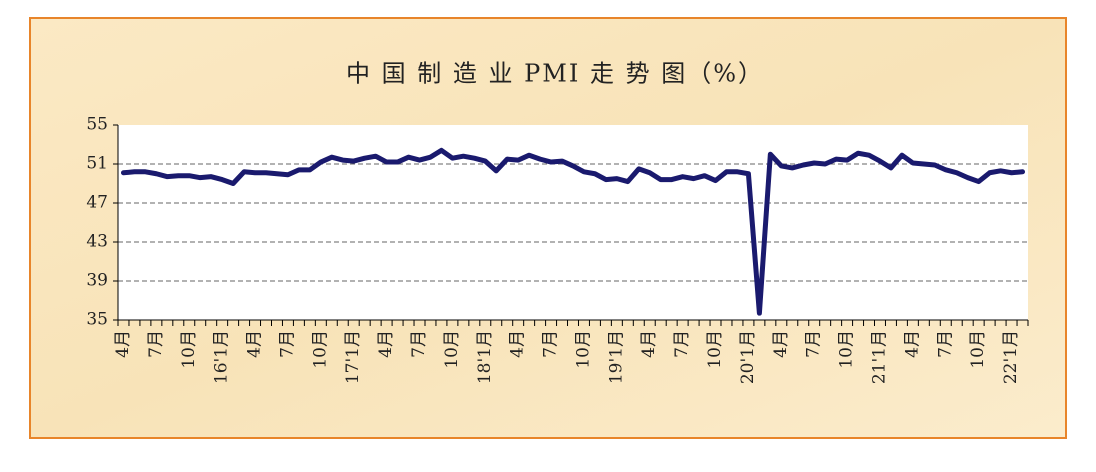 The height and width of the screenshot is (472, 1096). What do you see at coordinates (97, 125) in the screenshot?
I see `y-tick-label: 55` at bounding box center [97, 125].